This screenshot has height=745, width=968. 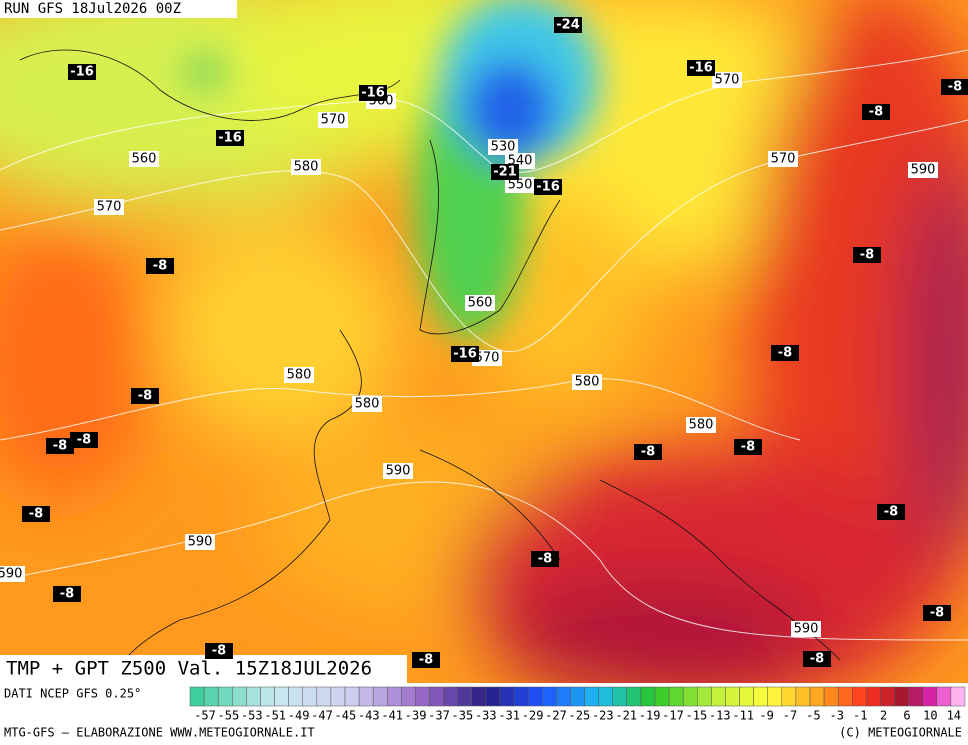 What do you see at coordinates (509, 716) in the screenshot?
I see `colorbar-tick: -31` at bounding box center [509, 716].